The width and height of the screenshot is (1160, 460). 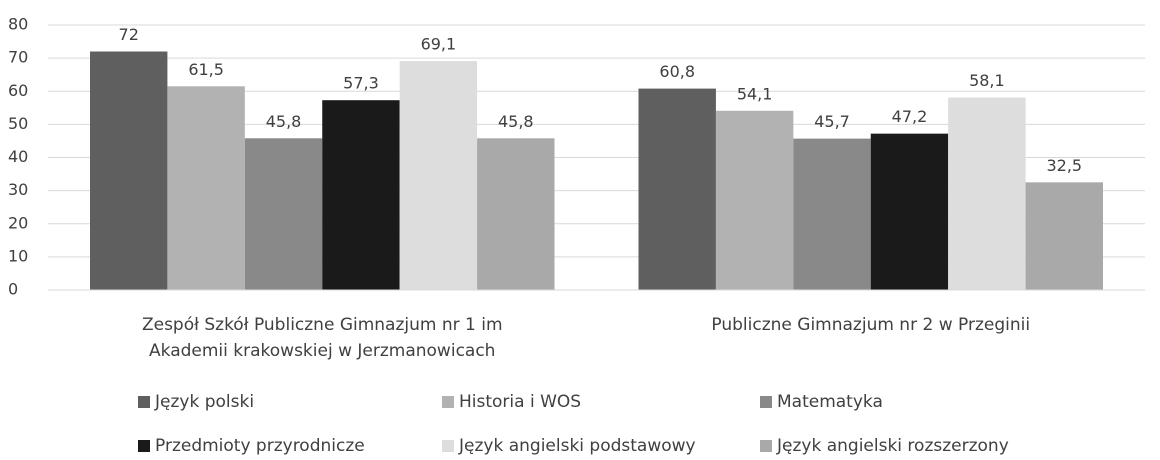 I want to click on y-tick-label: 0, so click(x=13, y=289).